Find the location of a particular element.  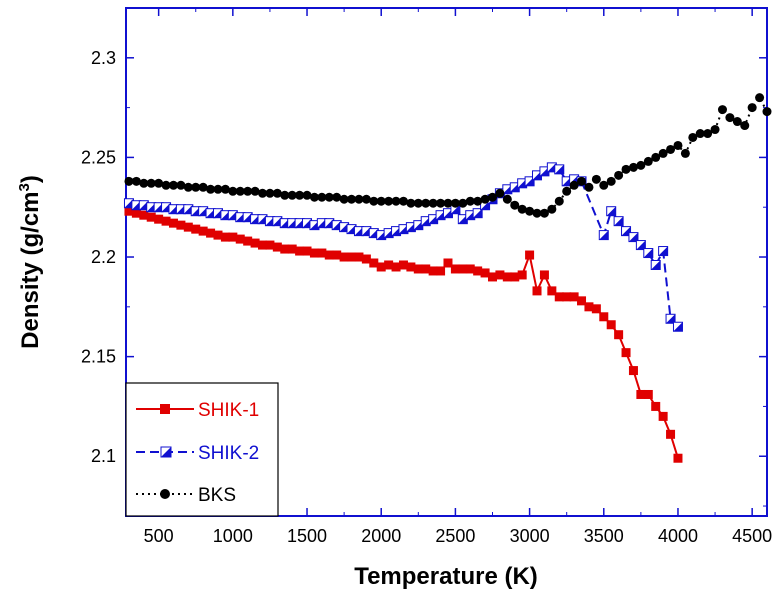

x-tick-label: 2500 is located at coordinates (455, 536).